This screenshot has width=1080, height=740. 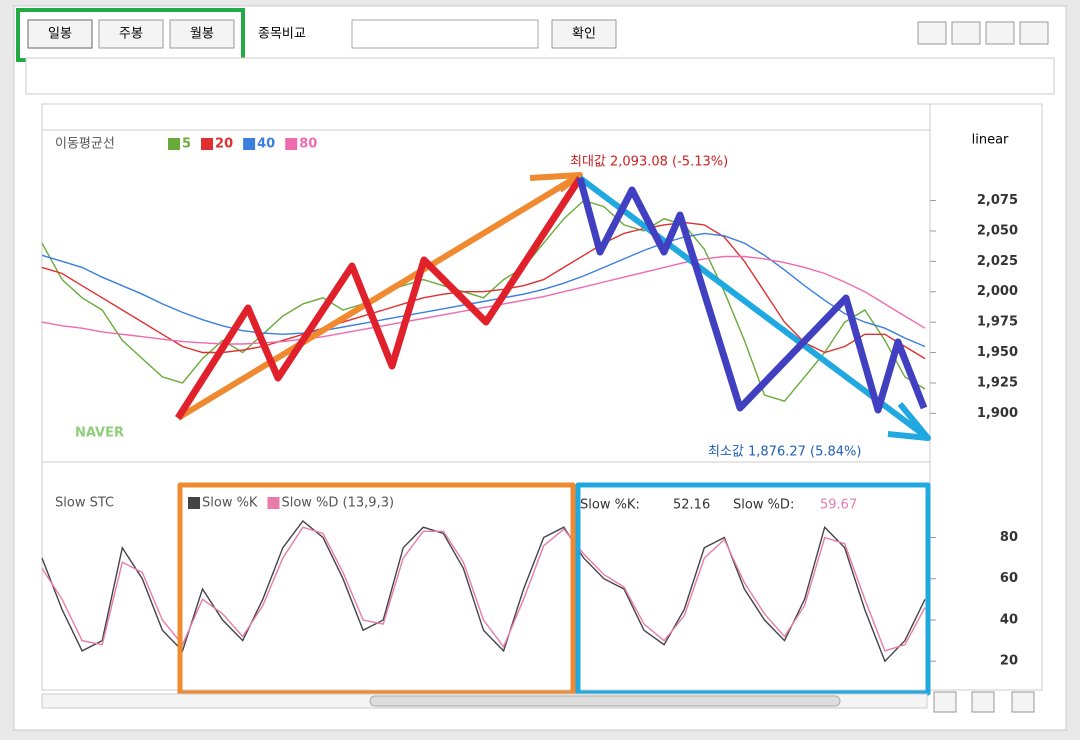 I want to click on legend-title: 이동평균선, so click(x=85, y=144).